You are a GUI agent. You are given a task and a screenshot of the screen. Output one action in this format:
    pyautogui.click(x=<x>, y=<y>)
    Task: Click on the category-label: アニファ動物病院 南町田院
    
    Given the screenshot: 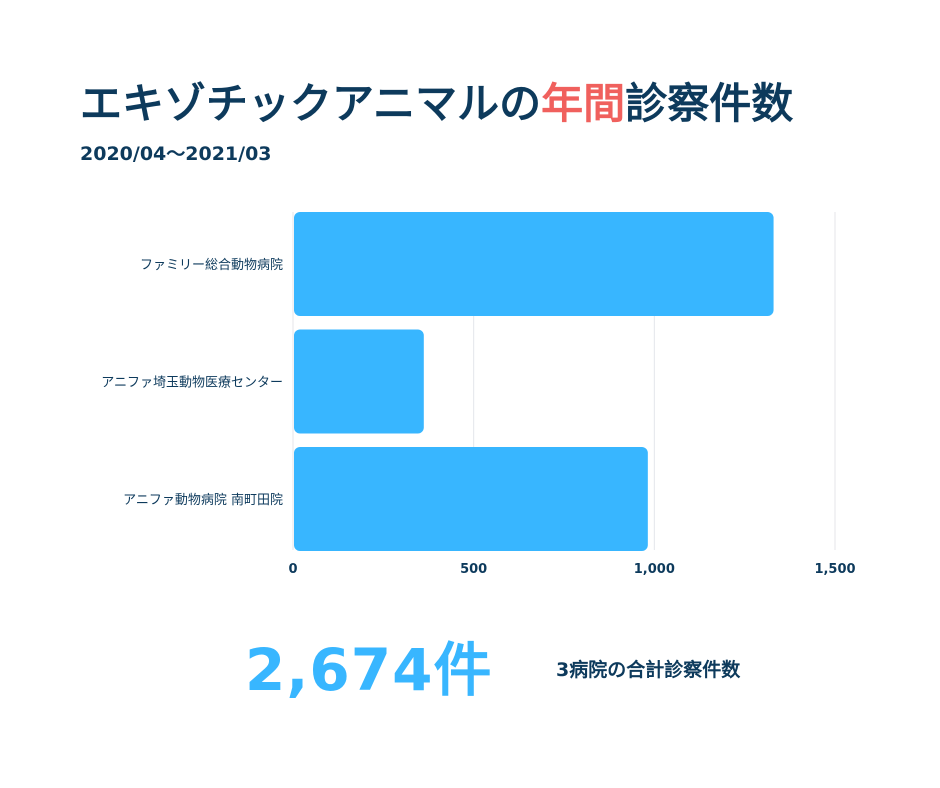 What is the action you would take?
    pyautogui.click(x=203, y=500)
    